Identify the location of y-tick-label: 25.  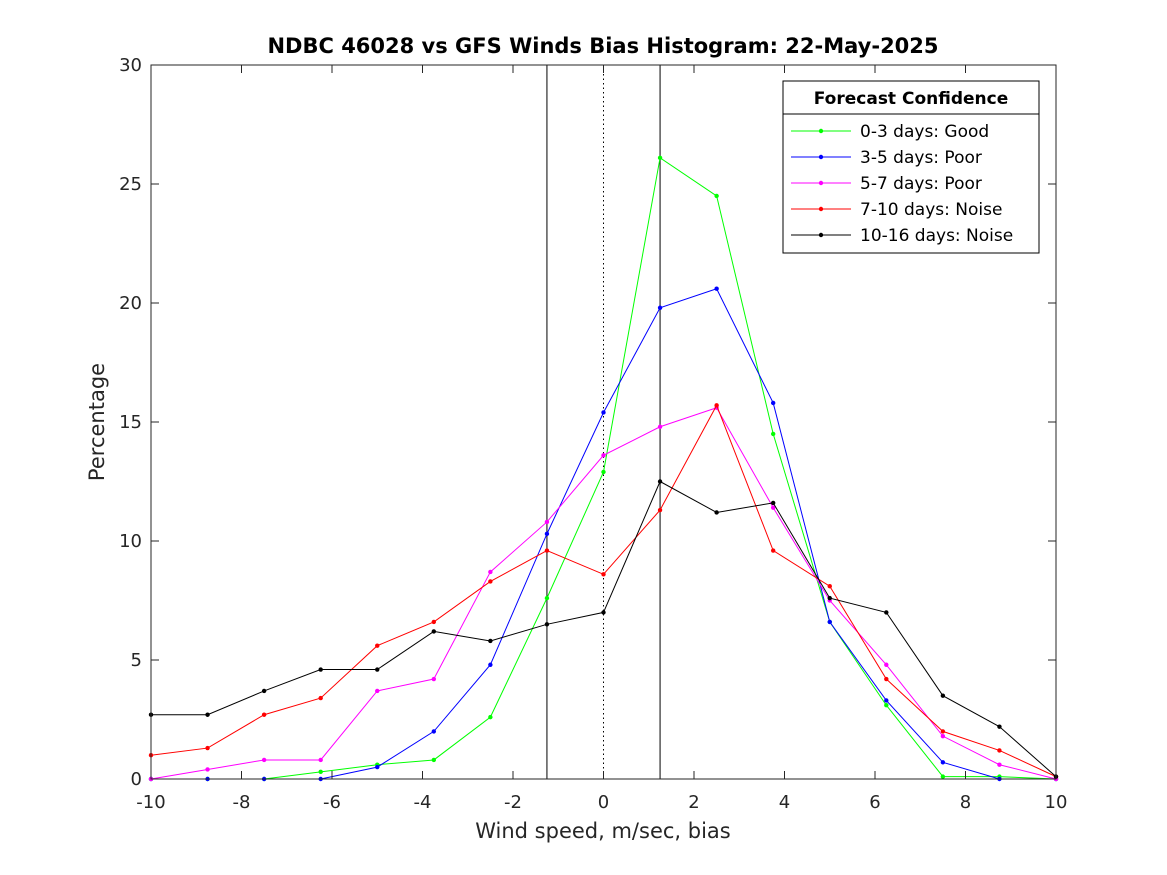
(130, 184).